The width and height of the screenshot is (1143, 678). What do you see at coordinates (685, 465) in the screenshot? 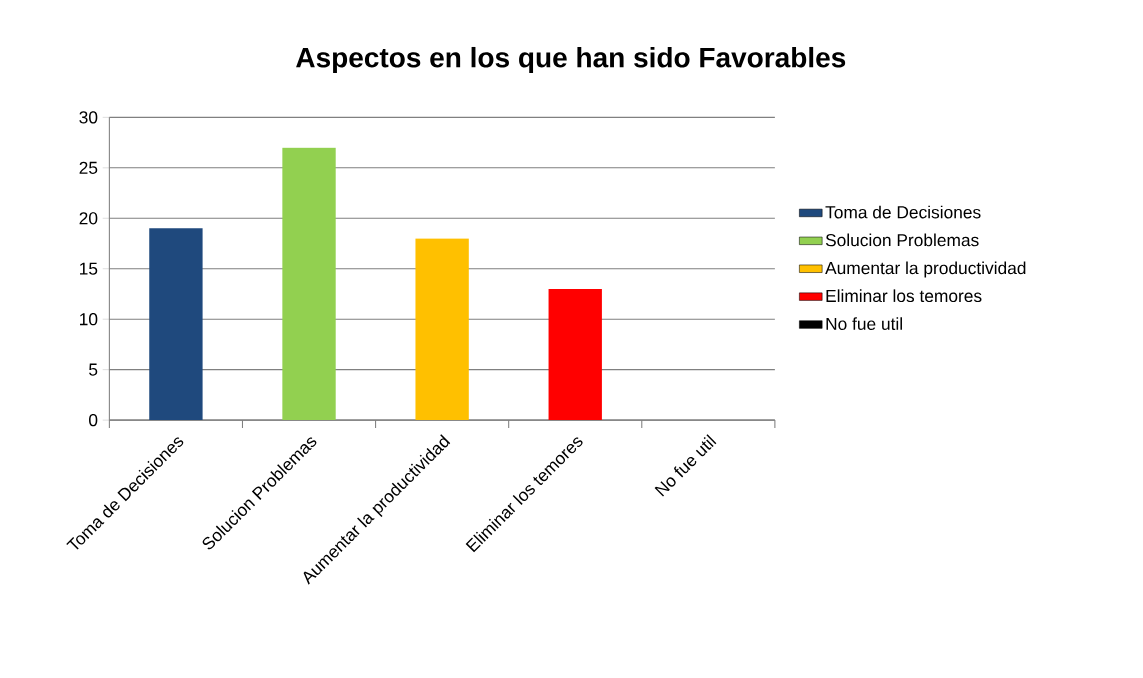
I see `x-tick-label: No fue util` at bounding box center [685, 465].